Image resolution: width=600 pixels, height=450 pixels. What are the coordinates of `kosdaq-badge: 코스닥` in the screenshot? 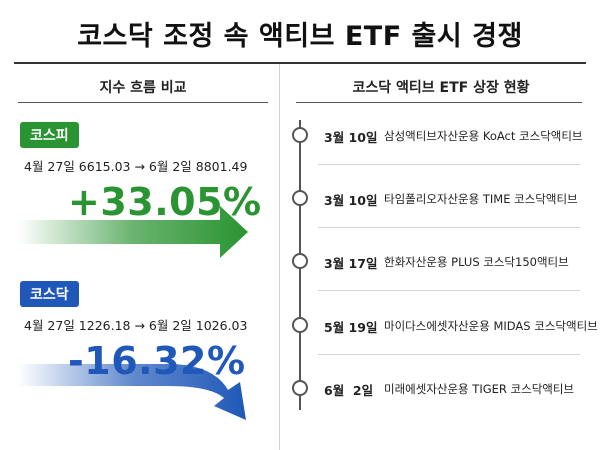 It's located at (49, 294).